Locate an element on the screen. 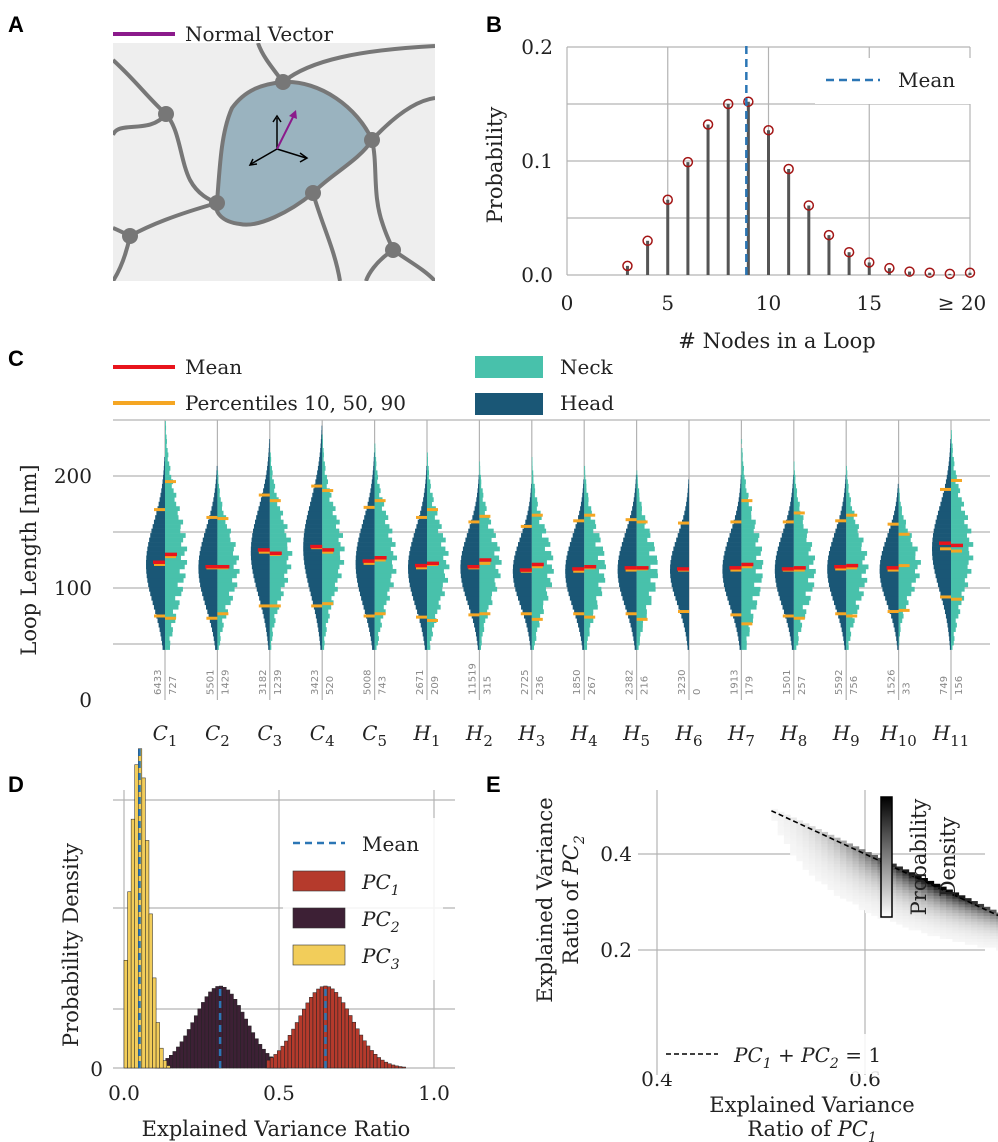 Image resolution: width=998 pixels, height=1142 pixels. y-tick-label-c: 200 is located at coordinates (73, 476).